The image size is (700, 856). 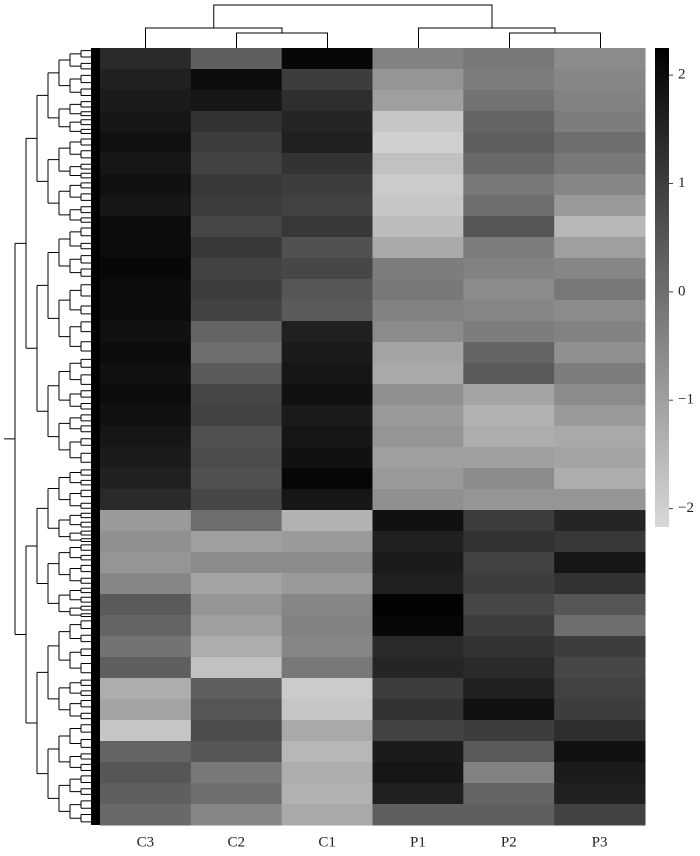 What do you see at coordinates (686, 400) in the screenshot?
I see `colorbar-tick-label: −1` at bounding box center [686, 400].